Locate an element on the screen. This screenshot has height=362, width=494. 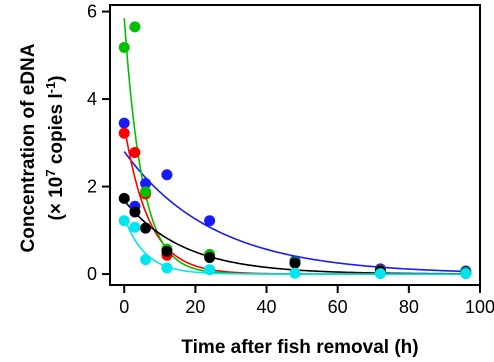
y-axis-title-line2: (× 107 copies l-1) is located at coordinates (55, 148).